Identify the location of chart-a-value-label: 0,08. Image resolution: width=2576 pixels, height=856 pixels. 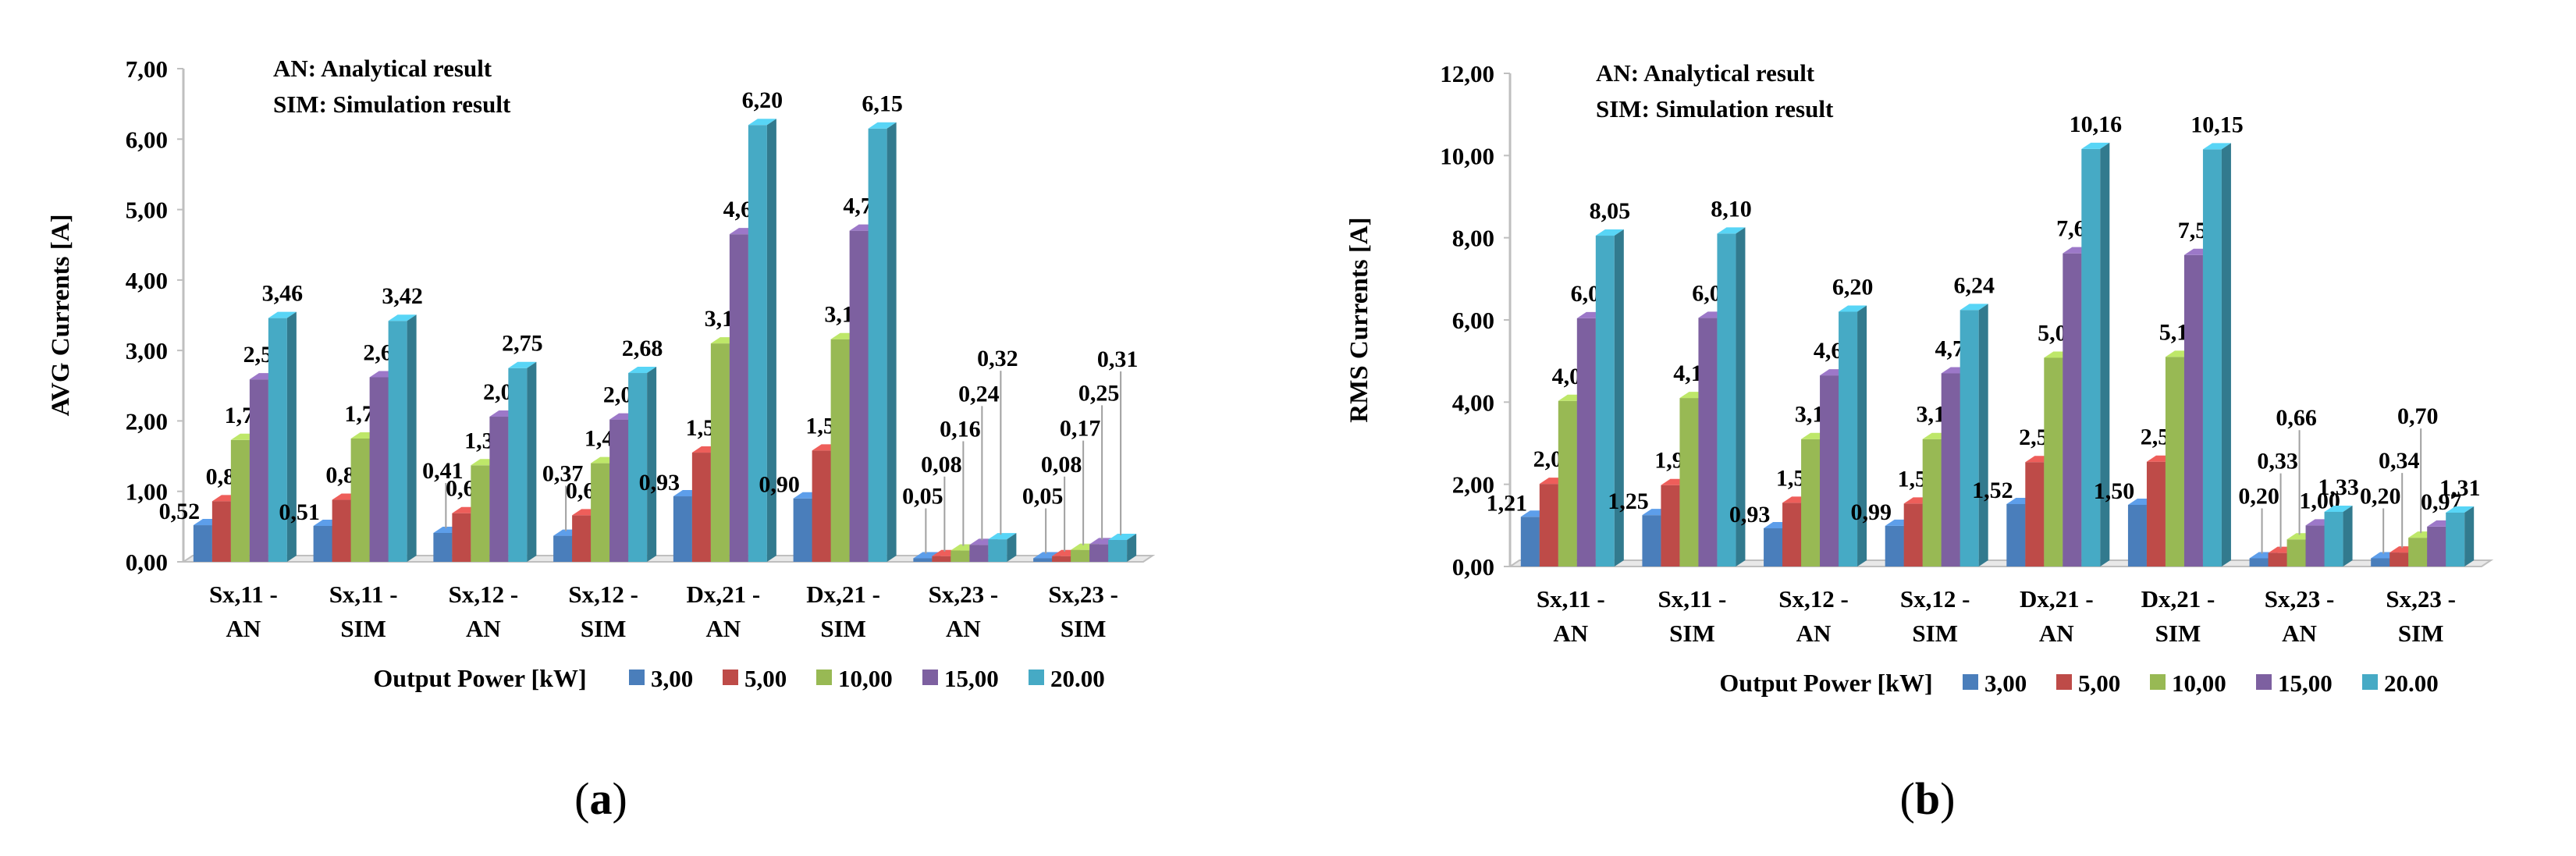
(1061, 465).